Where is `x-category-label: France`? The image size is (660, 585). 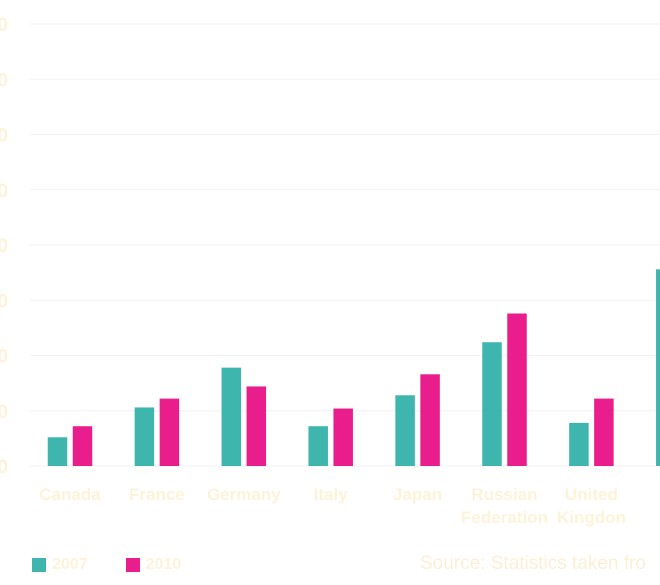
x-category-label: France is located at coordinates (157, 494).